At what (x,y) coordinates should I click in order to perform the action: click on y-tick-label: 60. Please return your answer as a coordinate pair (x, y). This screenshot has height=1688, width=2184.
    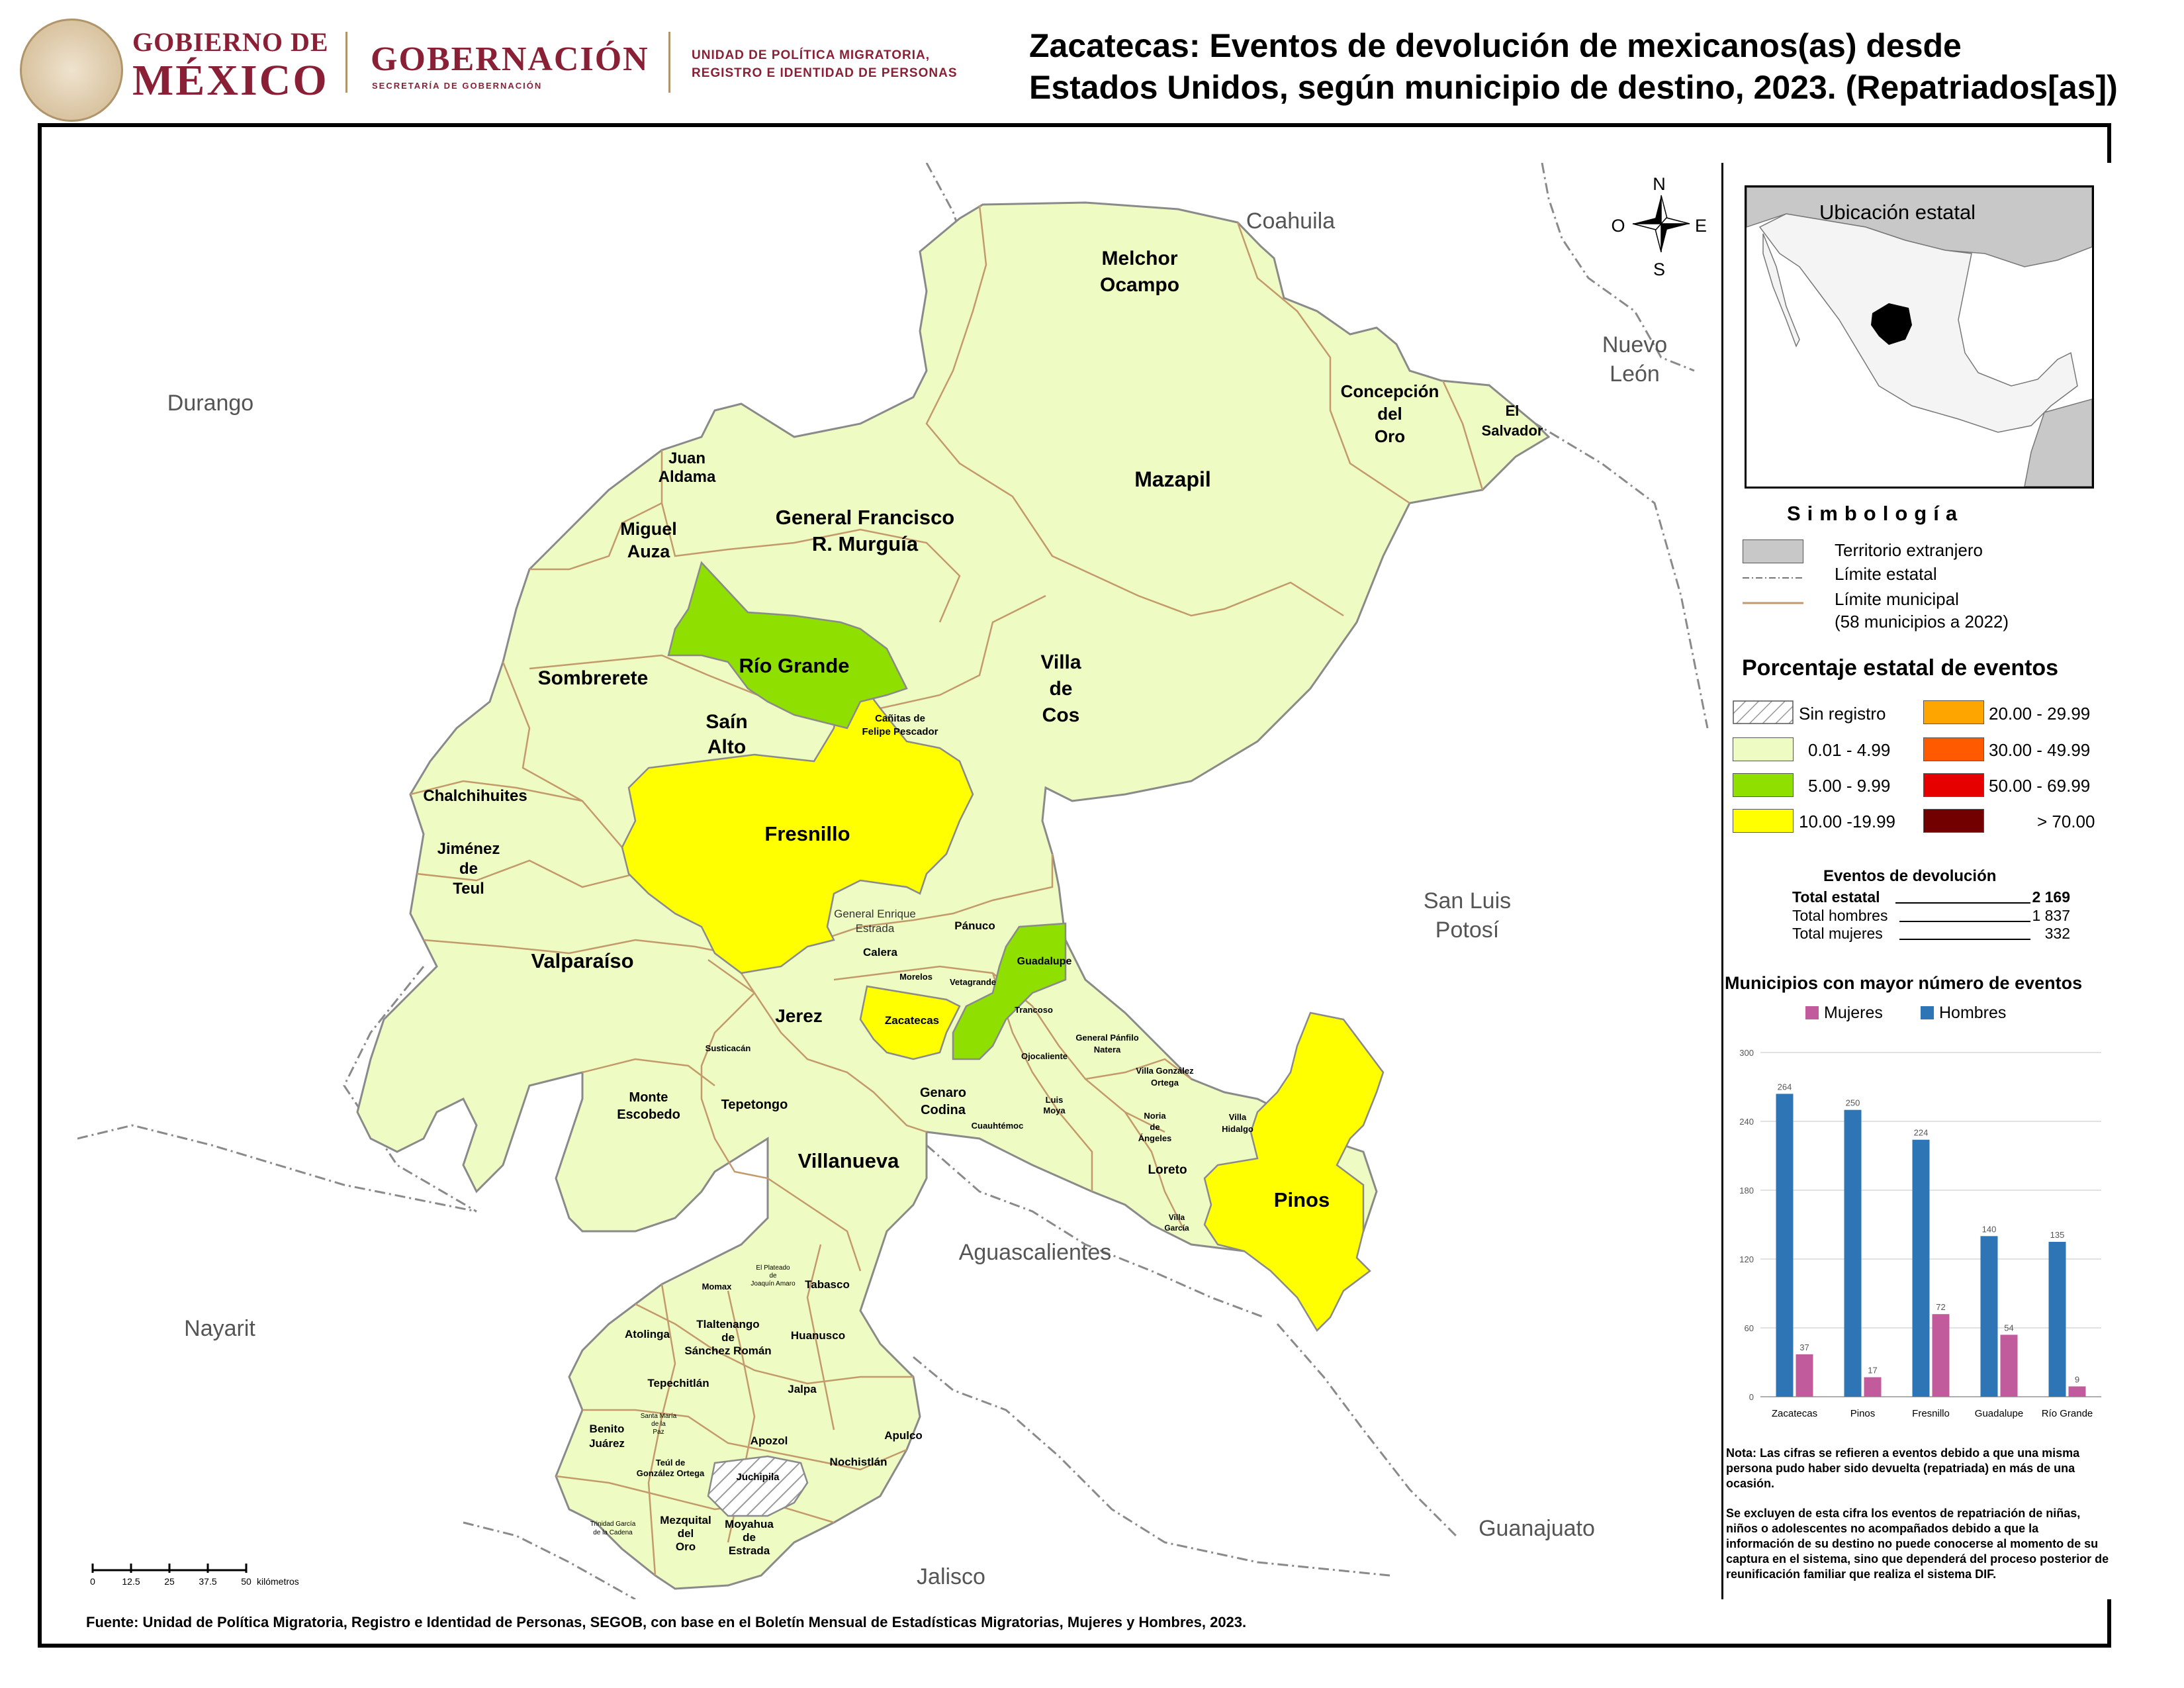
    Looking at the image, I should click on (1749, 1328).